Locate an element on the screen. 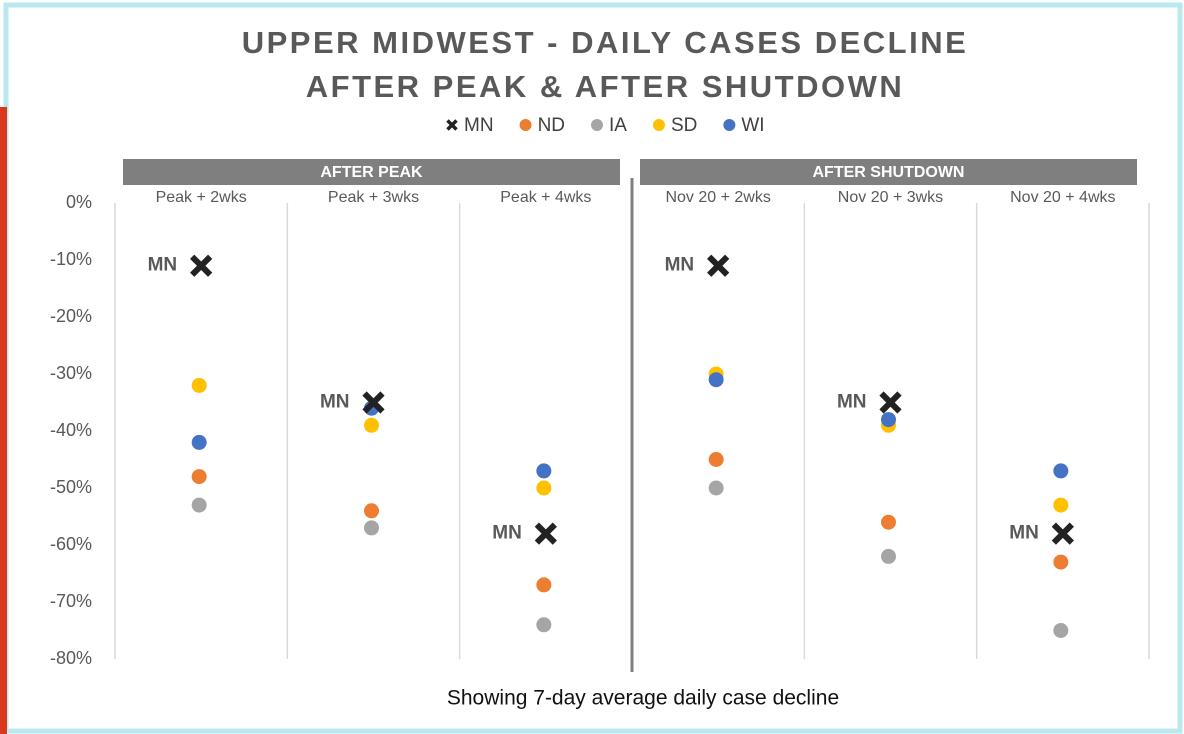 The width and height of the screenshot is (1184, 734). legend-label: ND is located at coordinates (551, 125).